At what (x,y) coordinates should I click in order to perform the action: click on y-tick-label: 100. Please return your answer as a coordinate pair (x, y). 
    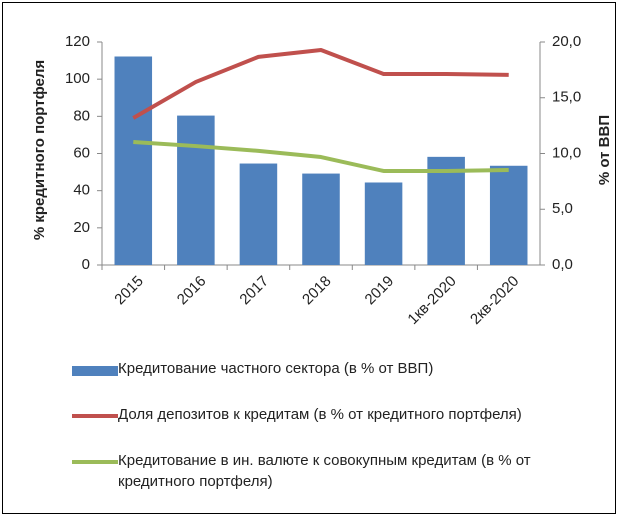
    Looking at the image, I should click on (77, 78).